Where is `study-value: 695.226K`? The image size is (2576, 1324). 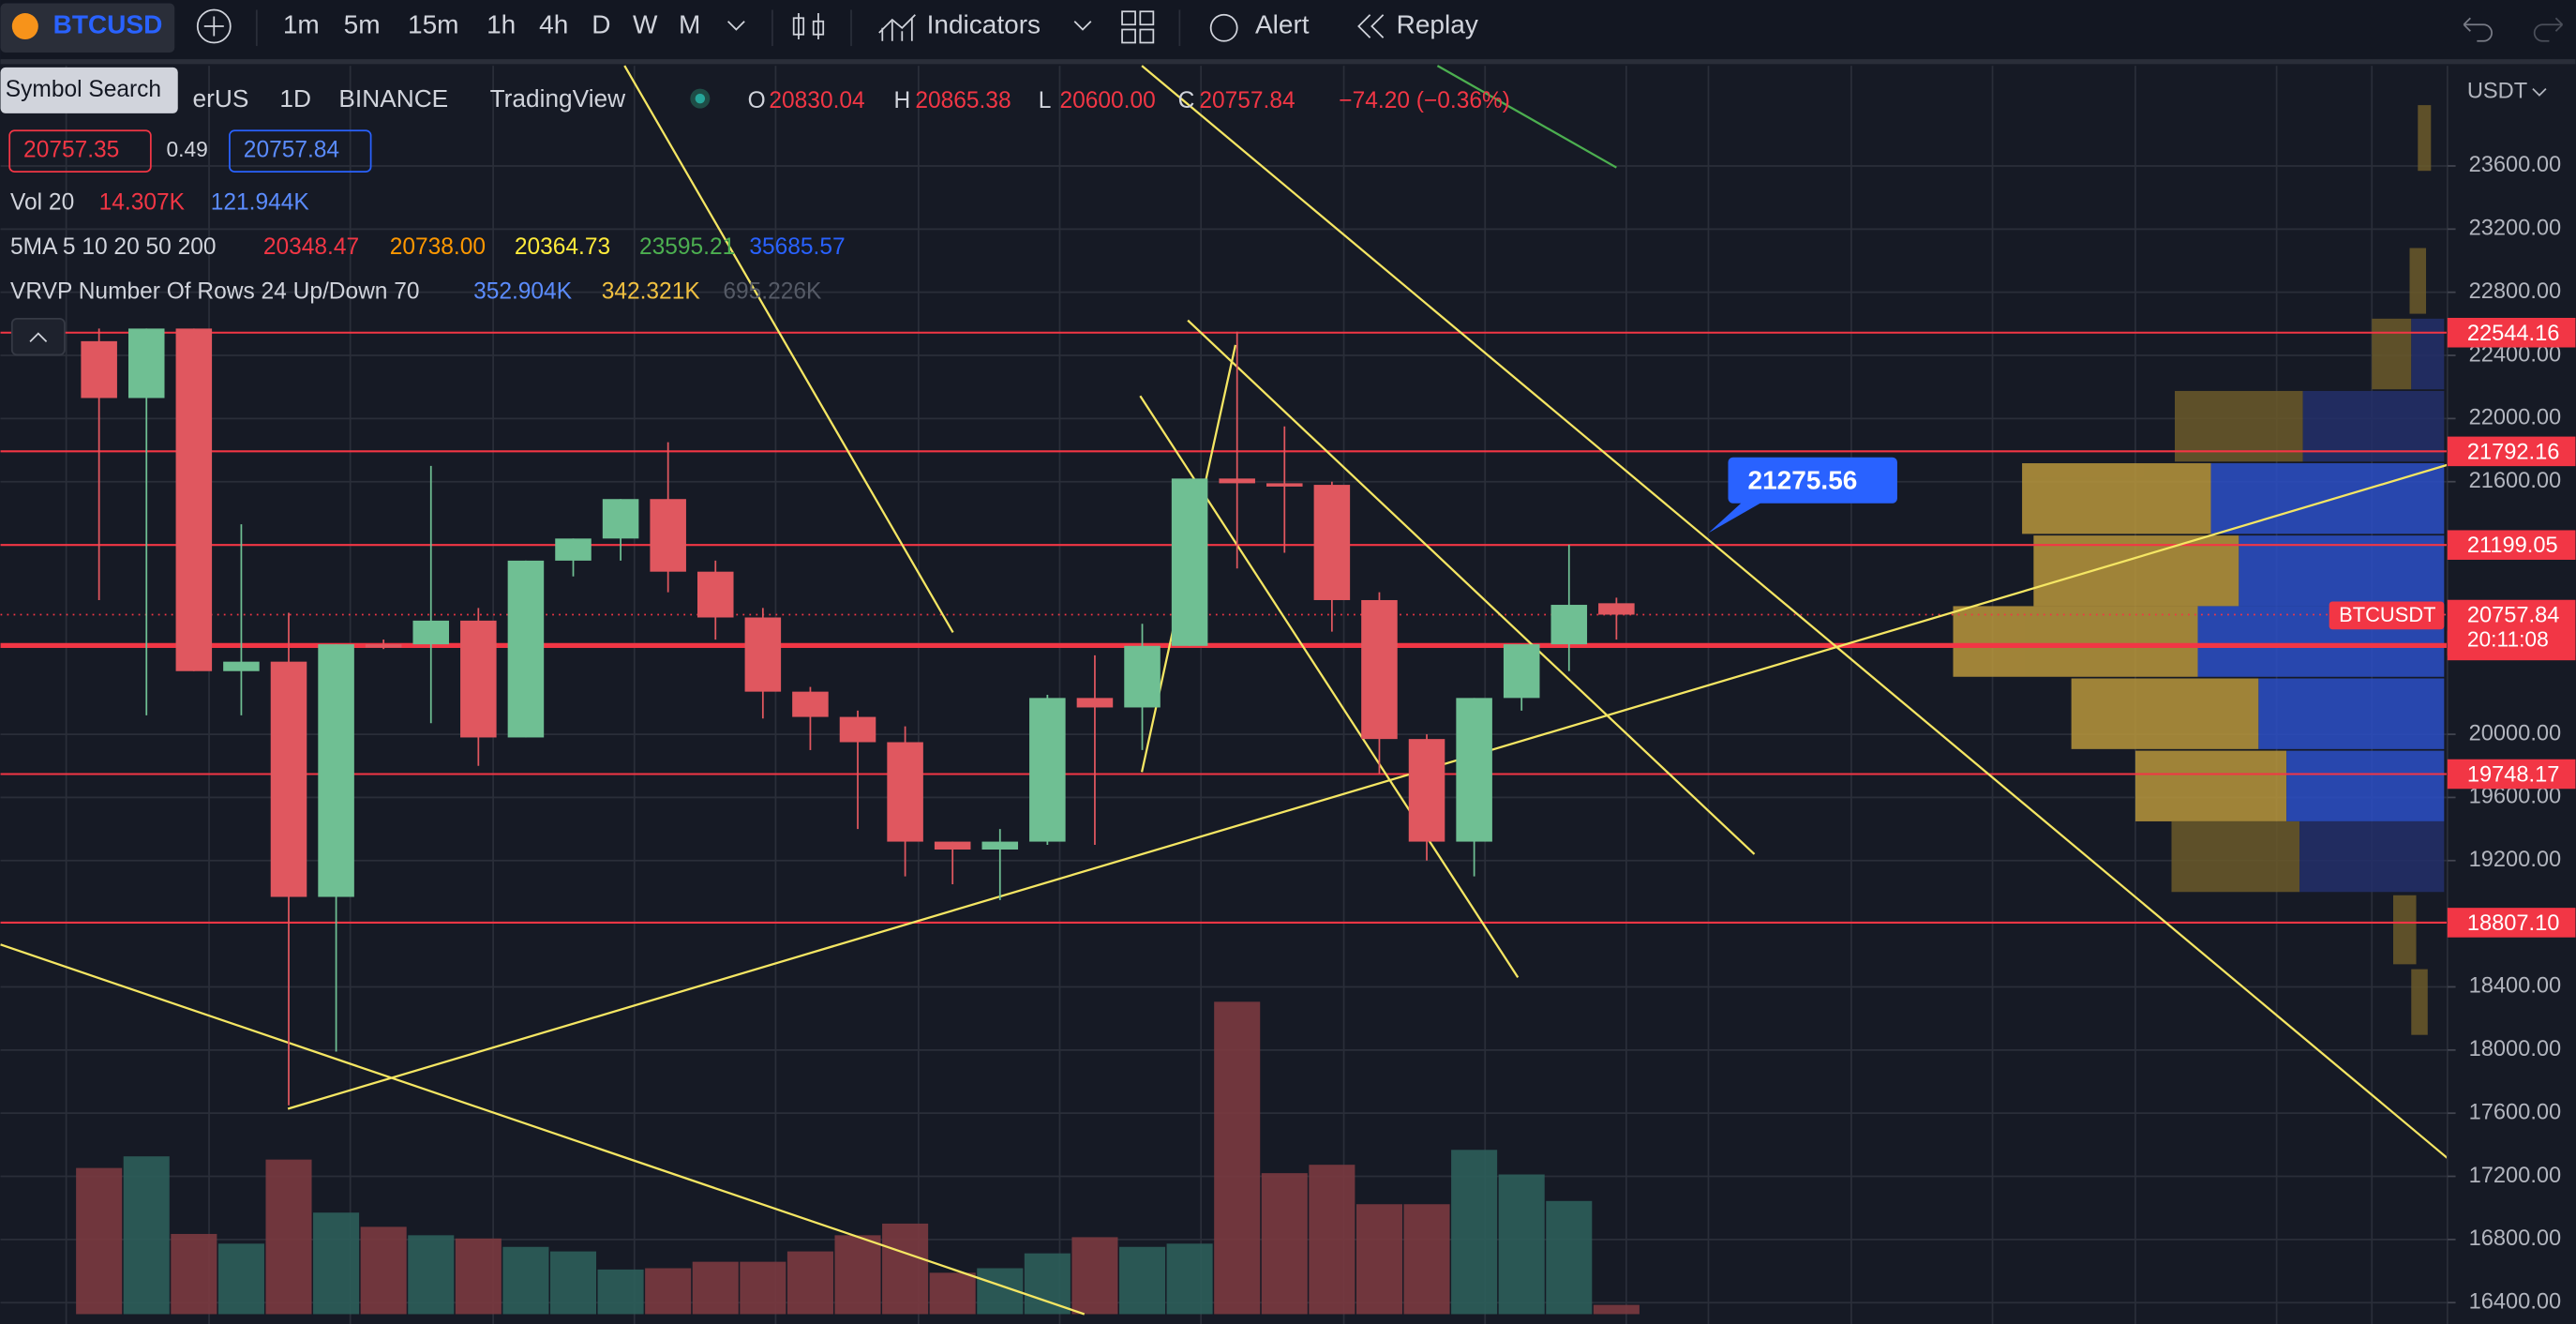
study-value: 695.226K is located at coordinates (772, 291).